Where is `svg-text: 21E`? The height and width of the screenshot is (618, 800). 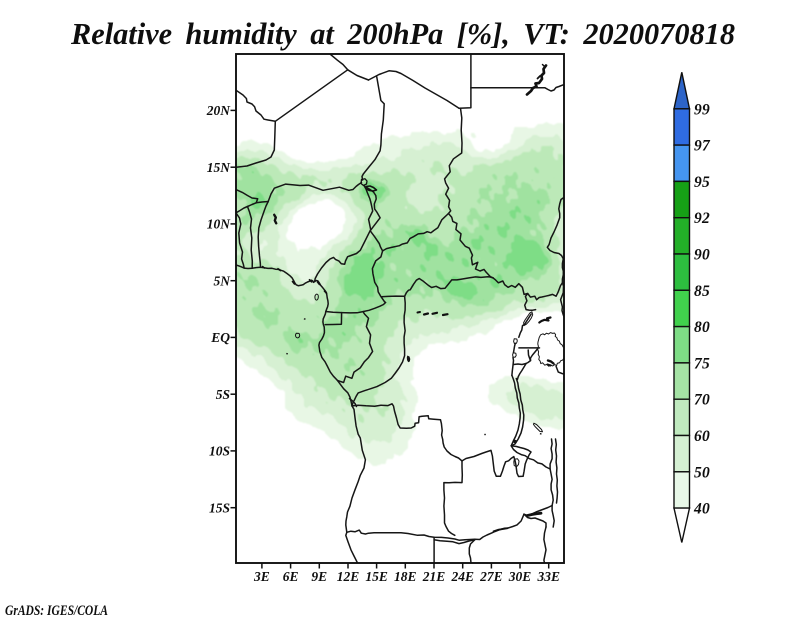
svg-text: 21E is located at coordinates (434, 576).